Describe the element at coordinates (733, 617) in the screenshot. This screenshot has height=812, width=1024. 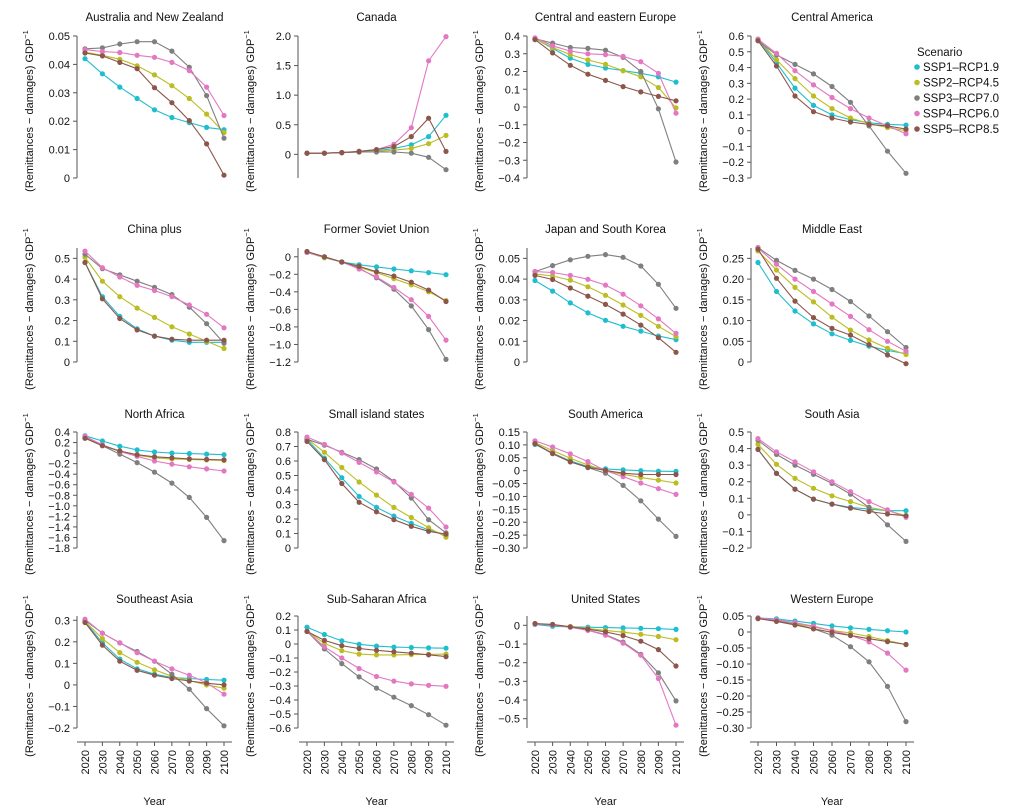
I see `y-tick-label: 0.05` at that location.